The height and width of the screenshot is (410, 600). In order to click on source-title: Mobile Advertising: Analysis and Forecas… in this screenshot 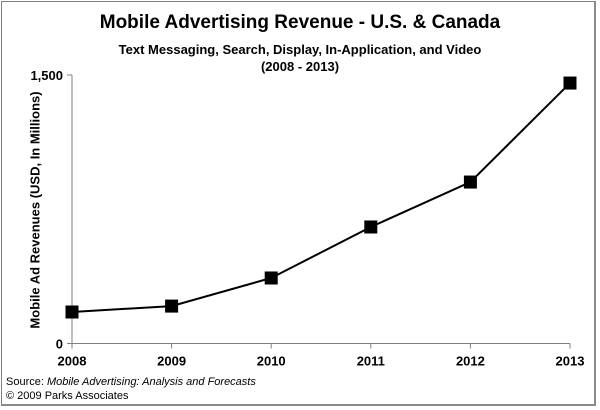, I will do `click(151, 382)`.